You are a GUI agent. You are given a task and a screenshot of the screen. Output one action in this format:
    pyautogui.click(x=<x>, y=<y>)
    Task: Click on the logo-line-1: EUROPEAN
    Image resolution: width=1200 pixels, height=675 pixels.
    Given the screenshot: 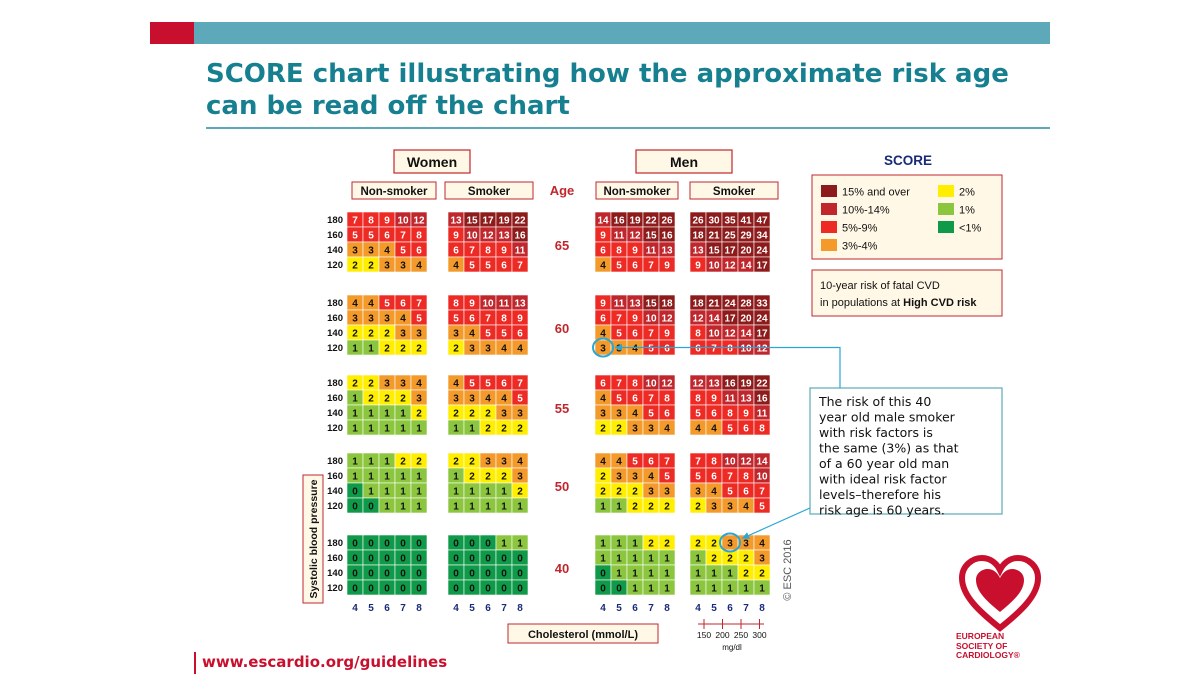 What is the action you would take?
    pyautogui.click(x=980, y=636)
    